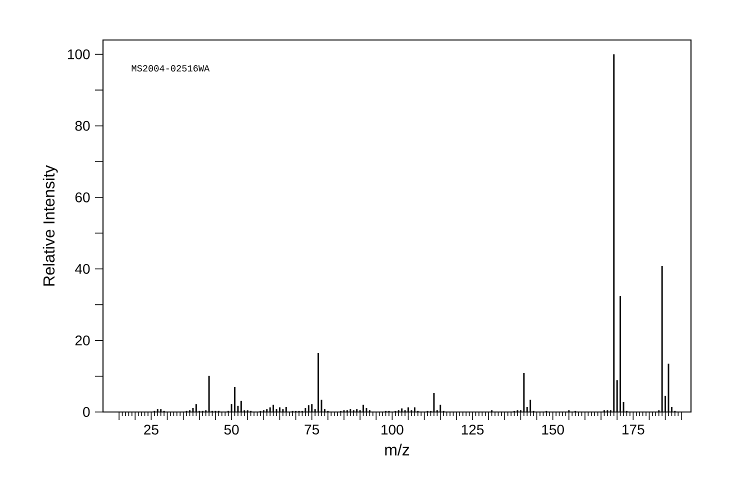 The height and width of the screenshot is (500, 744). What do you see at coordinates (82, 269) in the screenshot?
I see `y-tick-label: 40` at bounding box center [82, 269].